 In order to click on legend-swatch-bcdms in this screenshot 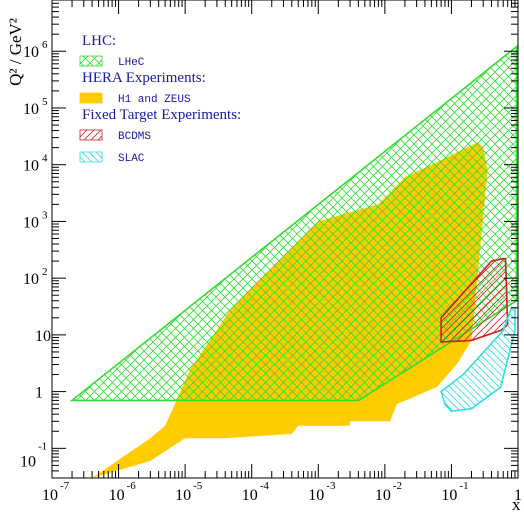, I will do `click(91, 135)`.